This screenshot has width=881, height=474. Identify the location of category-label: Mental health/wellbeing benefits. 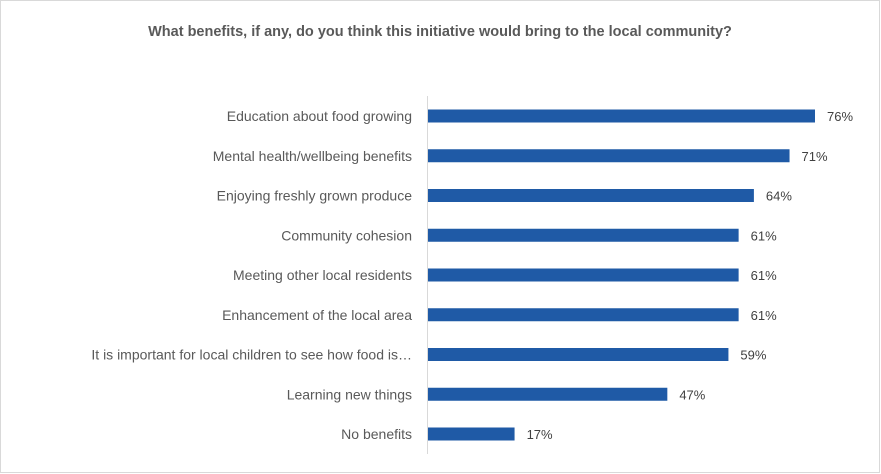
(312, 156).